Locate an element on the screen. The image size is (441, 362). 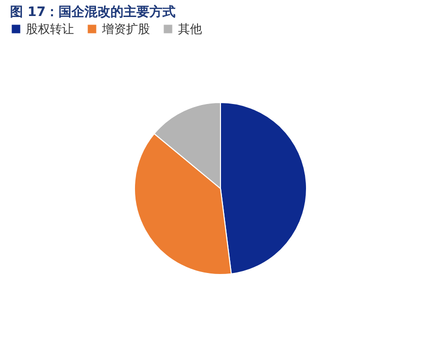
legend-label: 股权转让 is located at coordinates (50, 29).